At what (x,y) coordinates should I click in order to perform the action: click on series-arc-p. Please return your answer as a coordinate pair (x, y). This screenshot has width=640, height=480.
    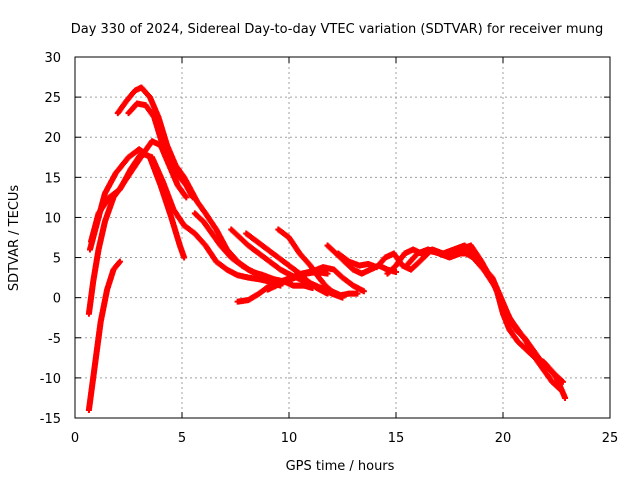
    Looking at the image, I should click on (505, 321).